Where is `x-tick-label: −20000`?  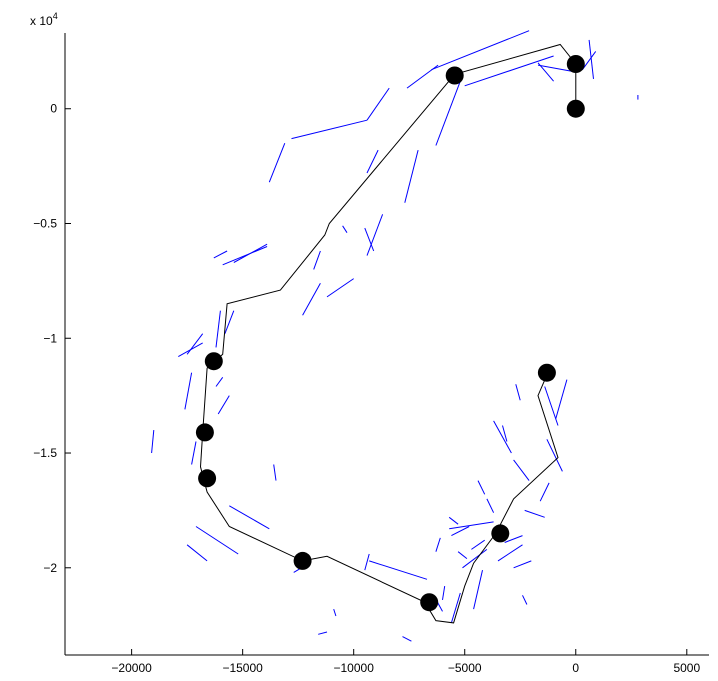
x-tick-label: −20000 is located at coordinates (131, 668).